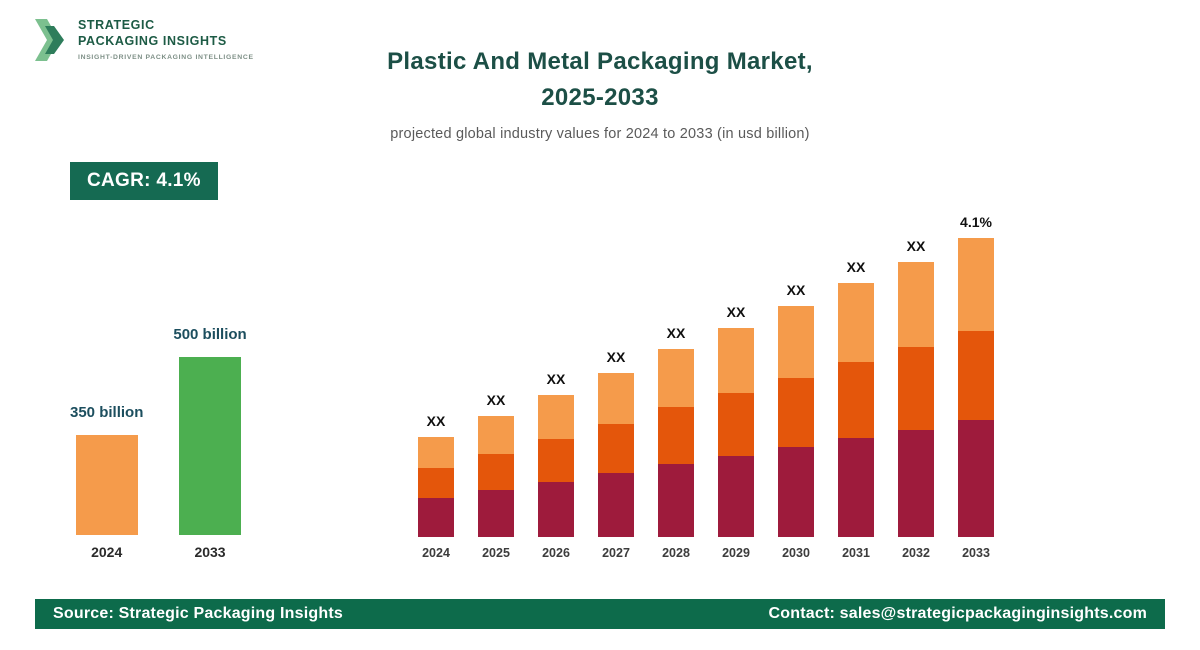  I want to click on x-axis-label: 2027, so click(616, 553).